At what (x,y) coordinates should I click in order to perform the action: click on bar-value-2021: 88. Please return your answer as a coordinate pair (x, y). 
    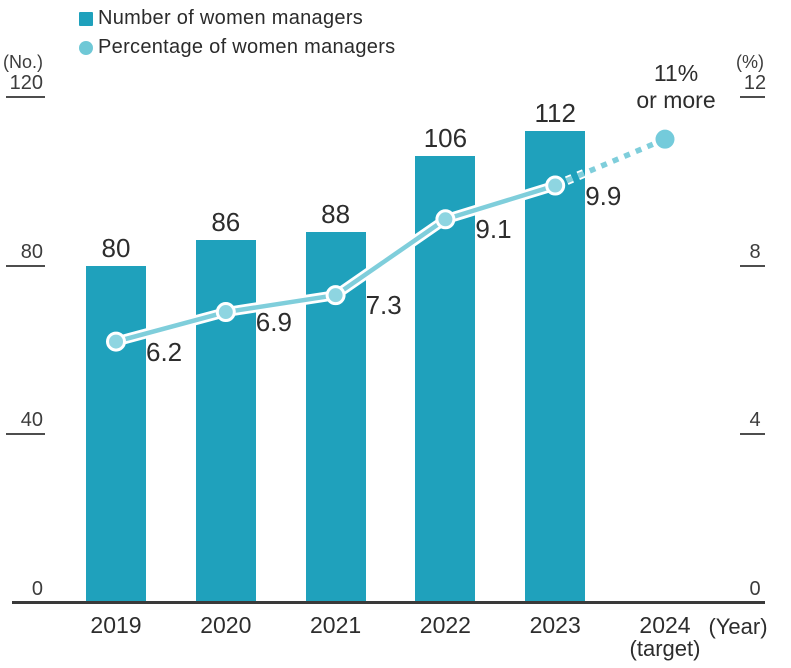
    Looking at the image, I should click on (336, 213).